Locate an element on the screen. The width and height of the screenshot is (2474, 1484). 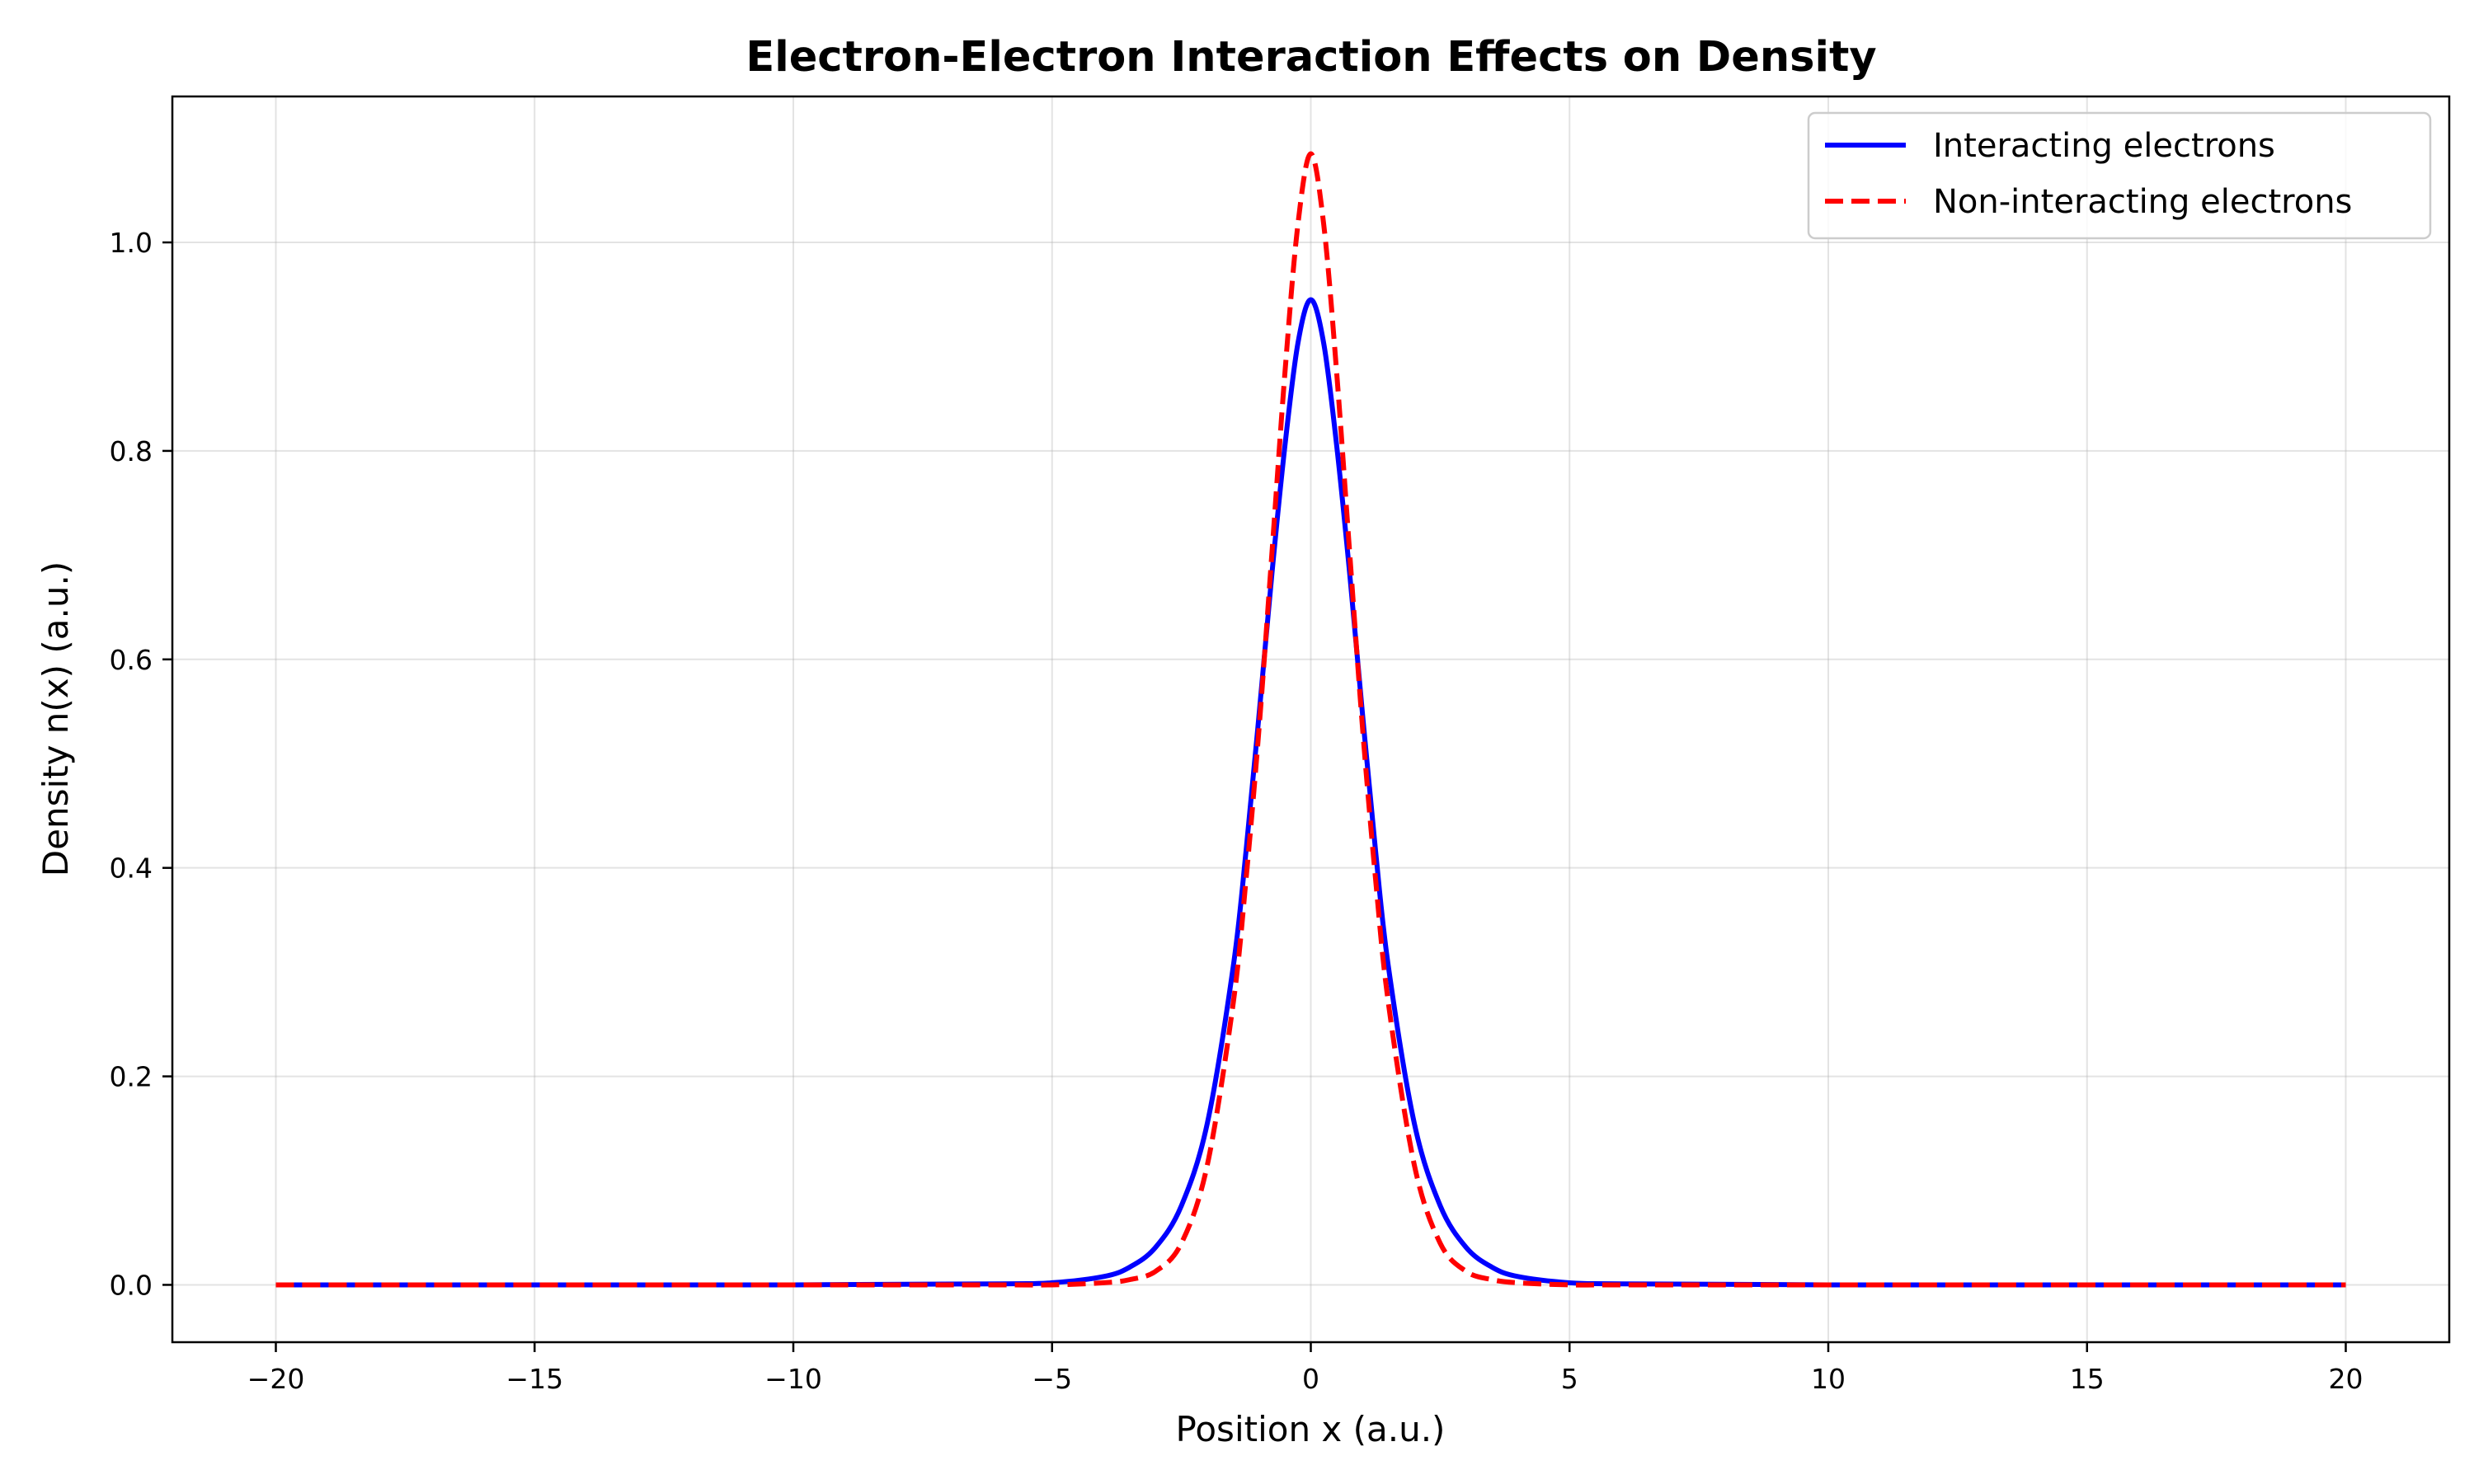
x-axis-label: Position x (a.u.) is located at coordinates (1311, 1429).